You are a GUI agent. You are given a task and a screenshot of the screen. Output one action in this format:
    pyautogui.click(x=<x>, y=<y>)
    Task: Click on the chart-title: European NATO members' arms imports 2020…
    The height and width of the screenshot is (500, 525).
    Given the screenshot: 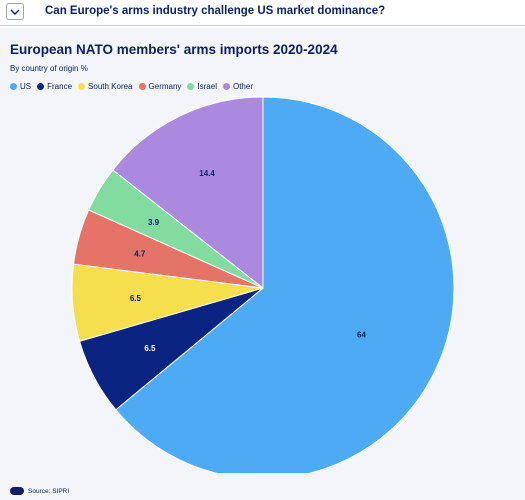 What is the action you would take?
    pyautogui.click(x=174, y=49)
    